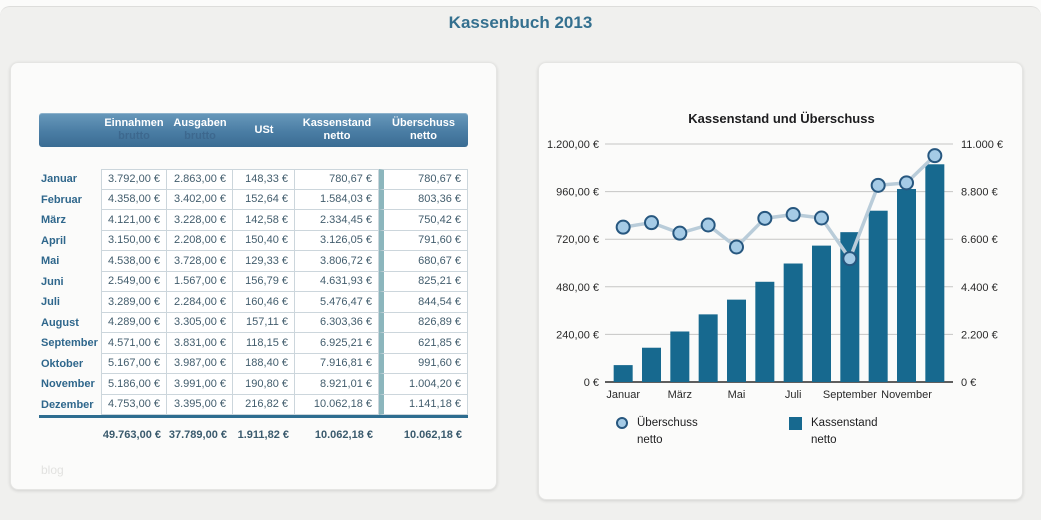  I want to click on marker-november, so click(906, 183).